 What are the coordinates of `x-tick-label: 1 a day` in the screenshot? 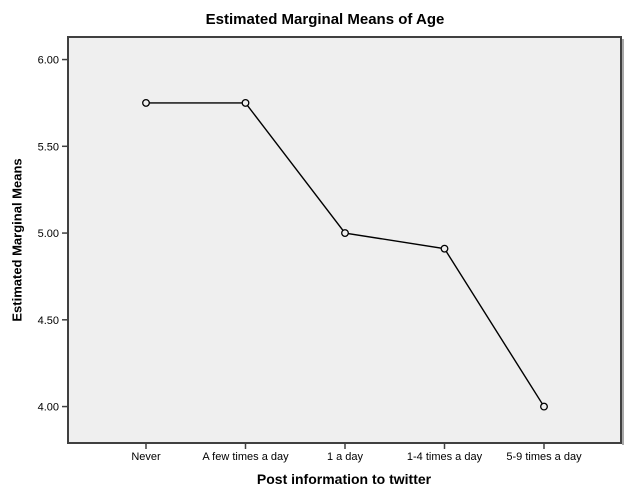 It's located at (345, 457).